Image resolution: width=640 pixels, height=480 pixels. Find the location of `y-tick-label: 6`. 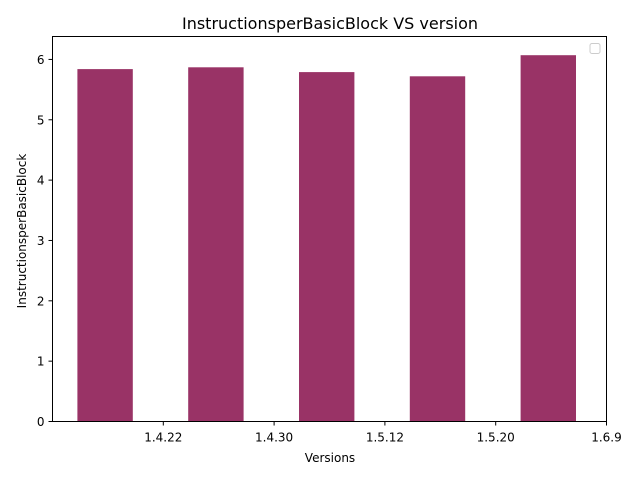

y-tick-label: 6 is located at coordinates (41, 60).